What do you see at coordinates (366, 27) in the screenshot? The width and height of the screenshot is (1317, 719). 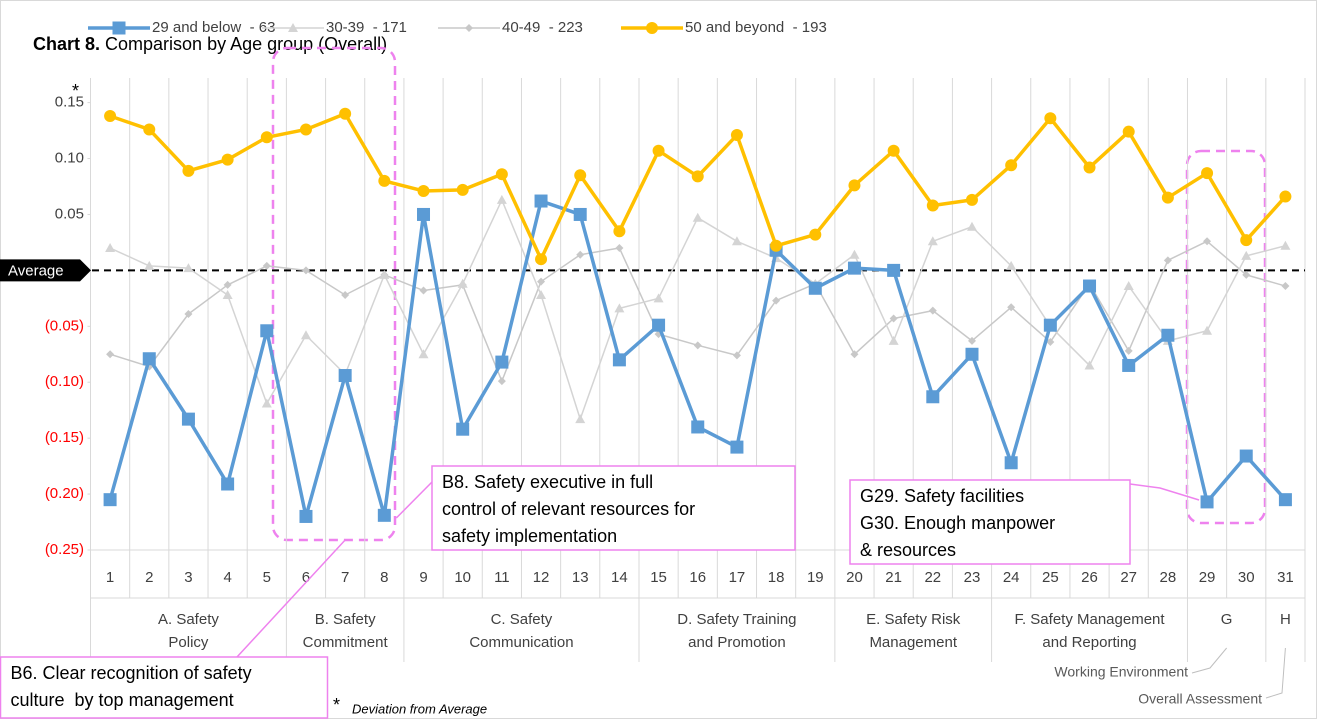 I see `legend-label: 30-39 - 171` at bounding box center [366, 27].